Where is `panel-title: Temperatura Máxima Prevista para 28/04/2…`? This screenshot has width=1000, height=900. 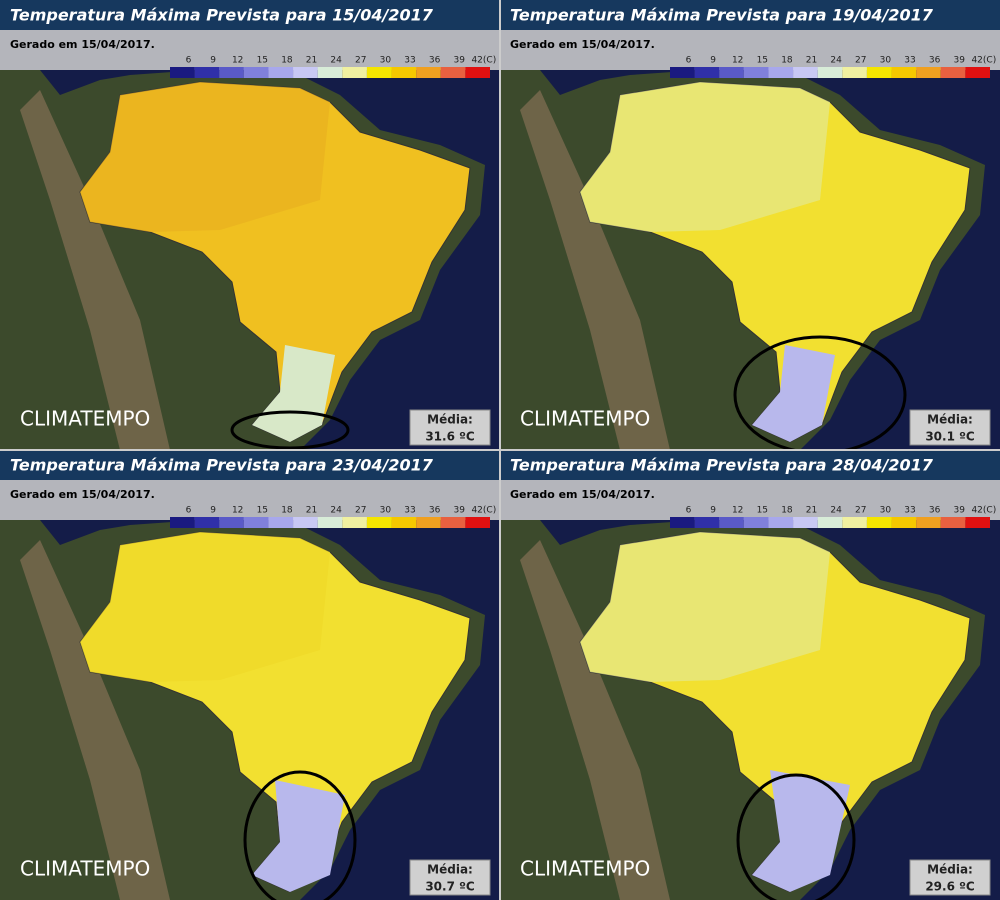 panel-title: Temperatura Máxima Prevista para 28/04/2… is located at coordinates (722, 465).